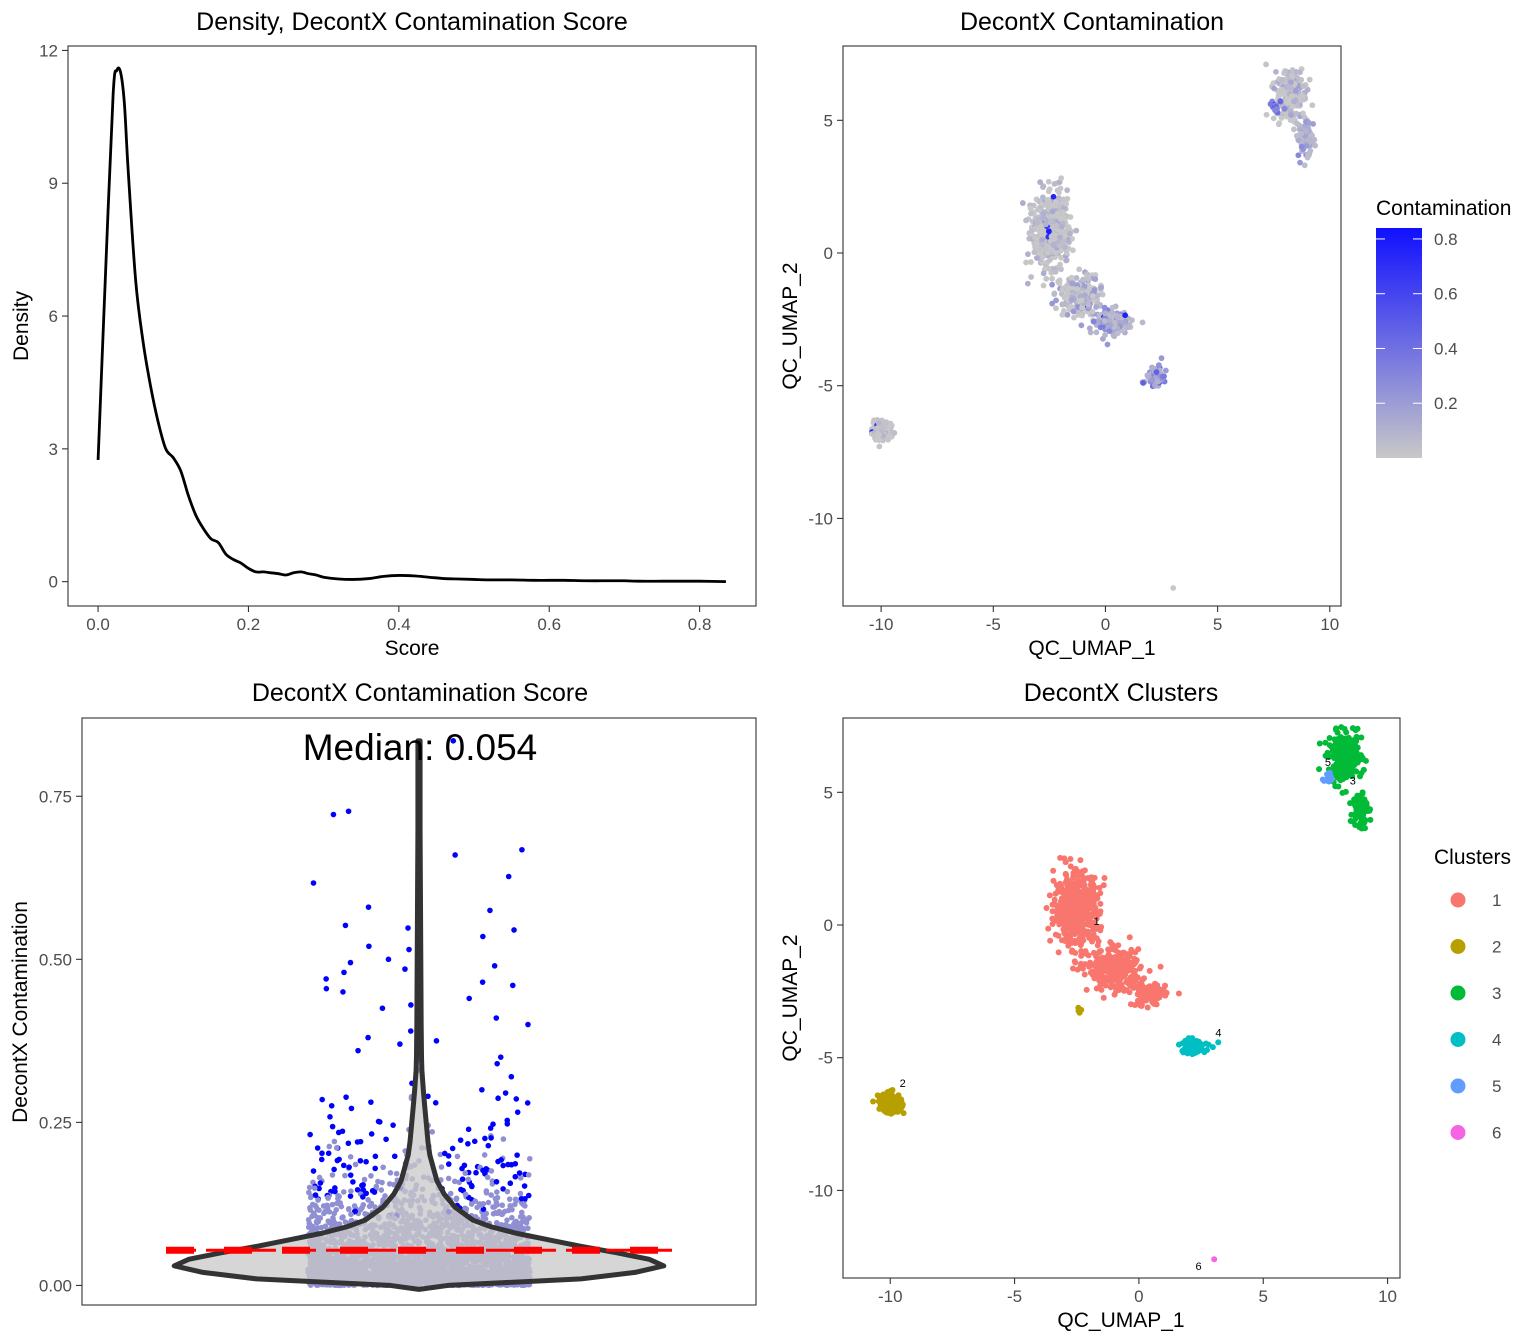  What do you see at coordinates (53, 183) in the screenshot?
I see `density-y-tick-label: 9` at bounding box center [53, 183].